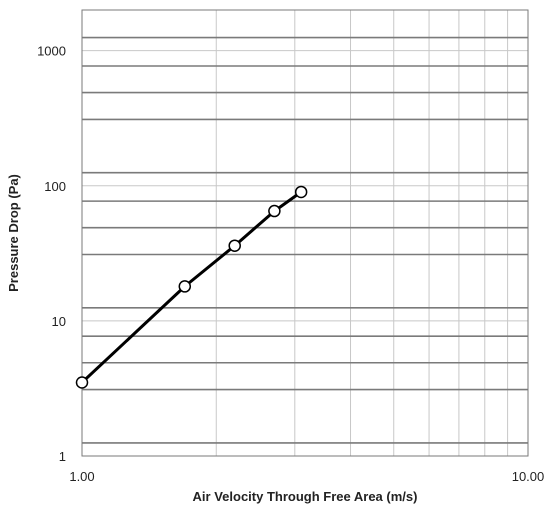 The image size is (550, 510). What do you see at coordinates (13, 233) in the screenshot?
I see `y-axis-title: Pressure Drop (Pa)` at bounding box center [13, 233].